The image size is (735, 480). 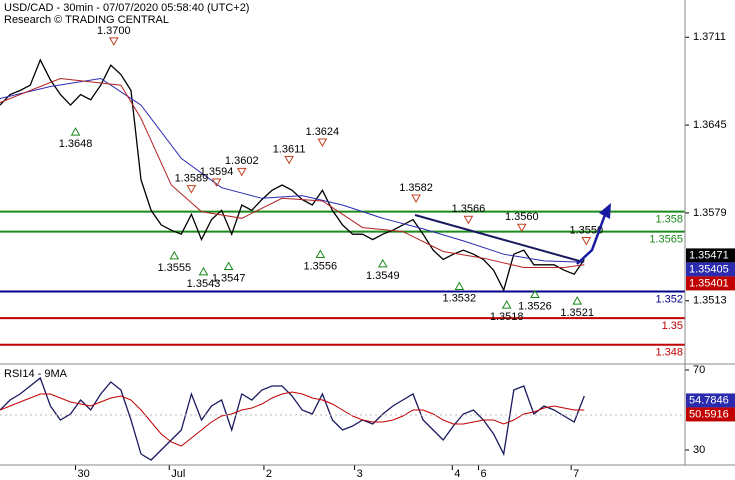 What do you see at coordinates (576, 474) in the screenshot?
I see `x-tick-label: 7` at bounding box center [576, 474].